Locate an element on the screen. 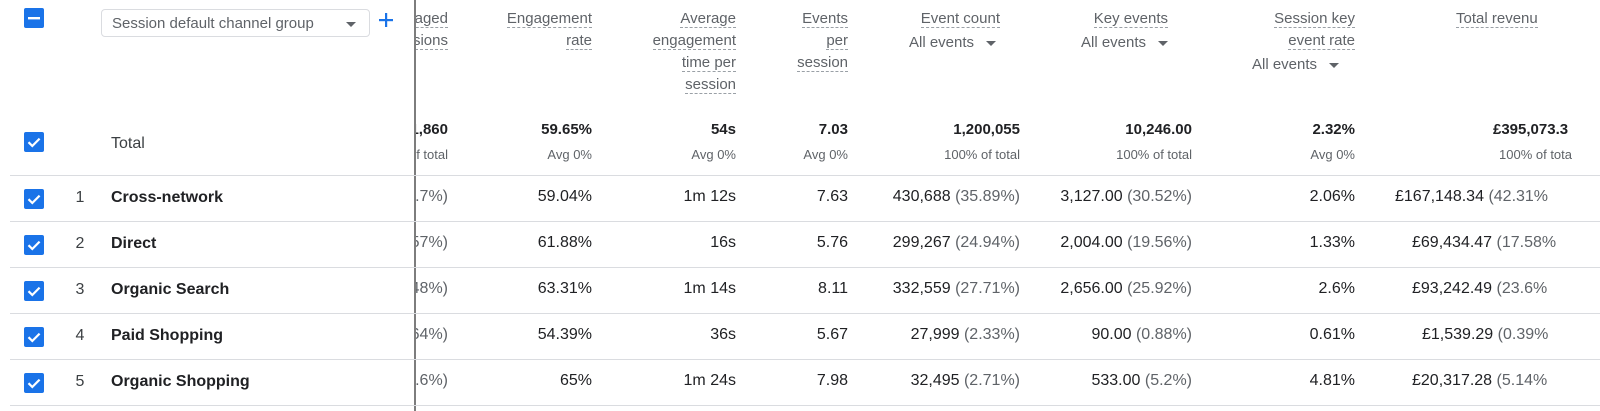 The height and width of the screenshot is (411, 1600). plus-icon is located at coordinates (386, 20).